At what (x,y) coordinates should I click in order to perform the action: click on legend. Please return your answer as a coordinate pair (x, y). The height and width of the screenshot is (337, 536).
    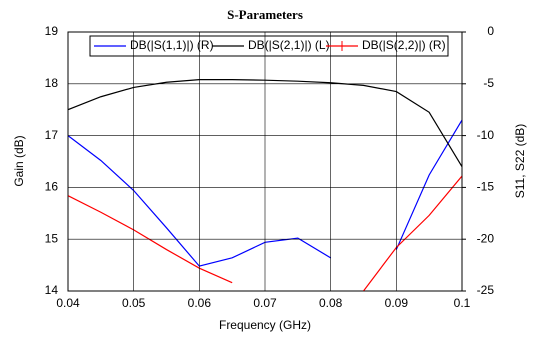
    Looking at the image, I should click on (269, 46).